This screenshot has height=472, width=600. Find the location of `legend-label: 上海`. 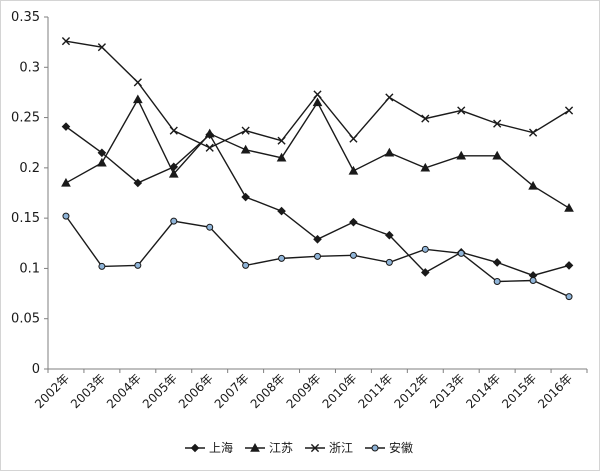

legend-label: 上海 is located at coordinates (221, 447).